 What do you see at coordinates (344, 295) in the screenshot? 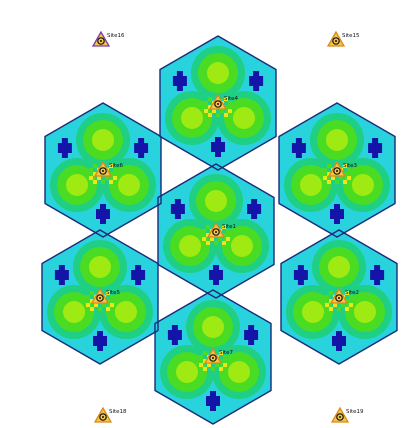
I see `site-2-marker: Site2` at bounding box center [344, 295].